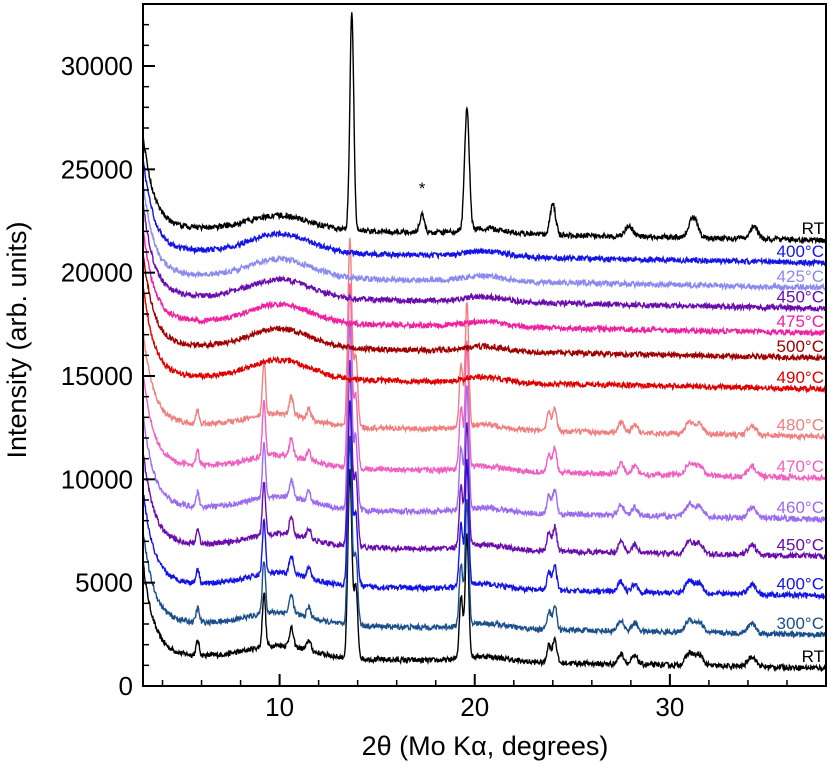  I want to click on y-axis-title: Intensity (arb. units), so click(17, 339).